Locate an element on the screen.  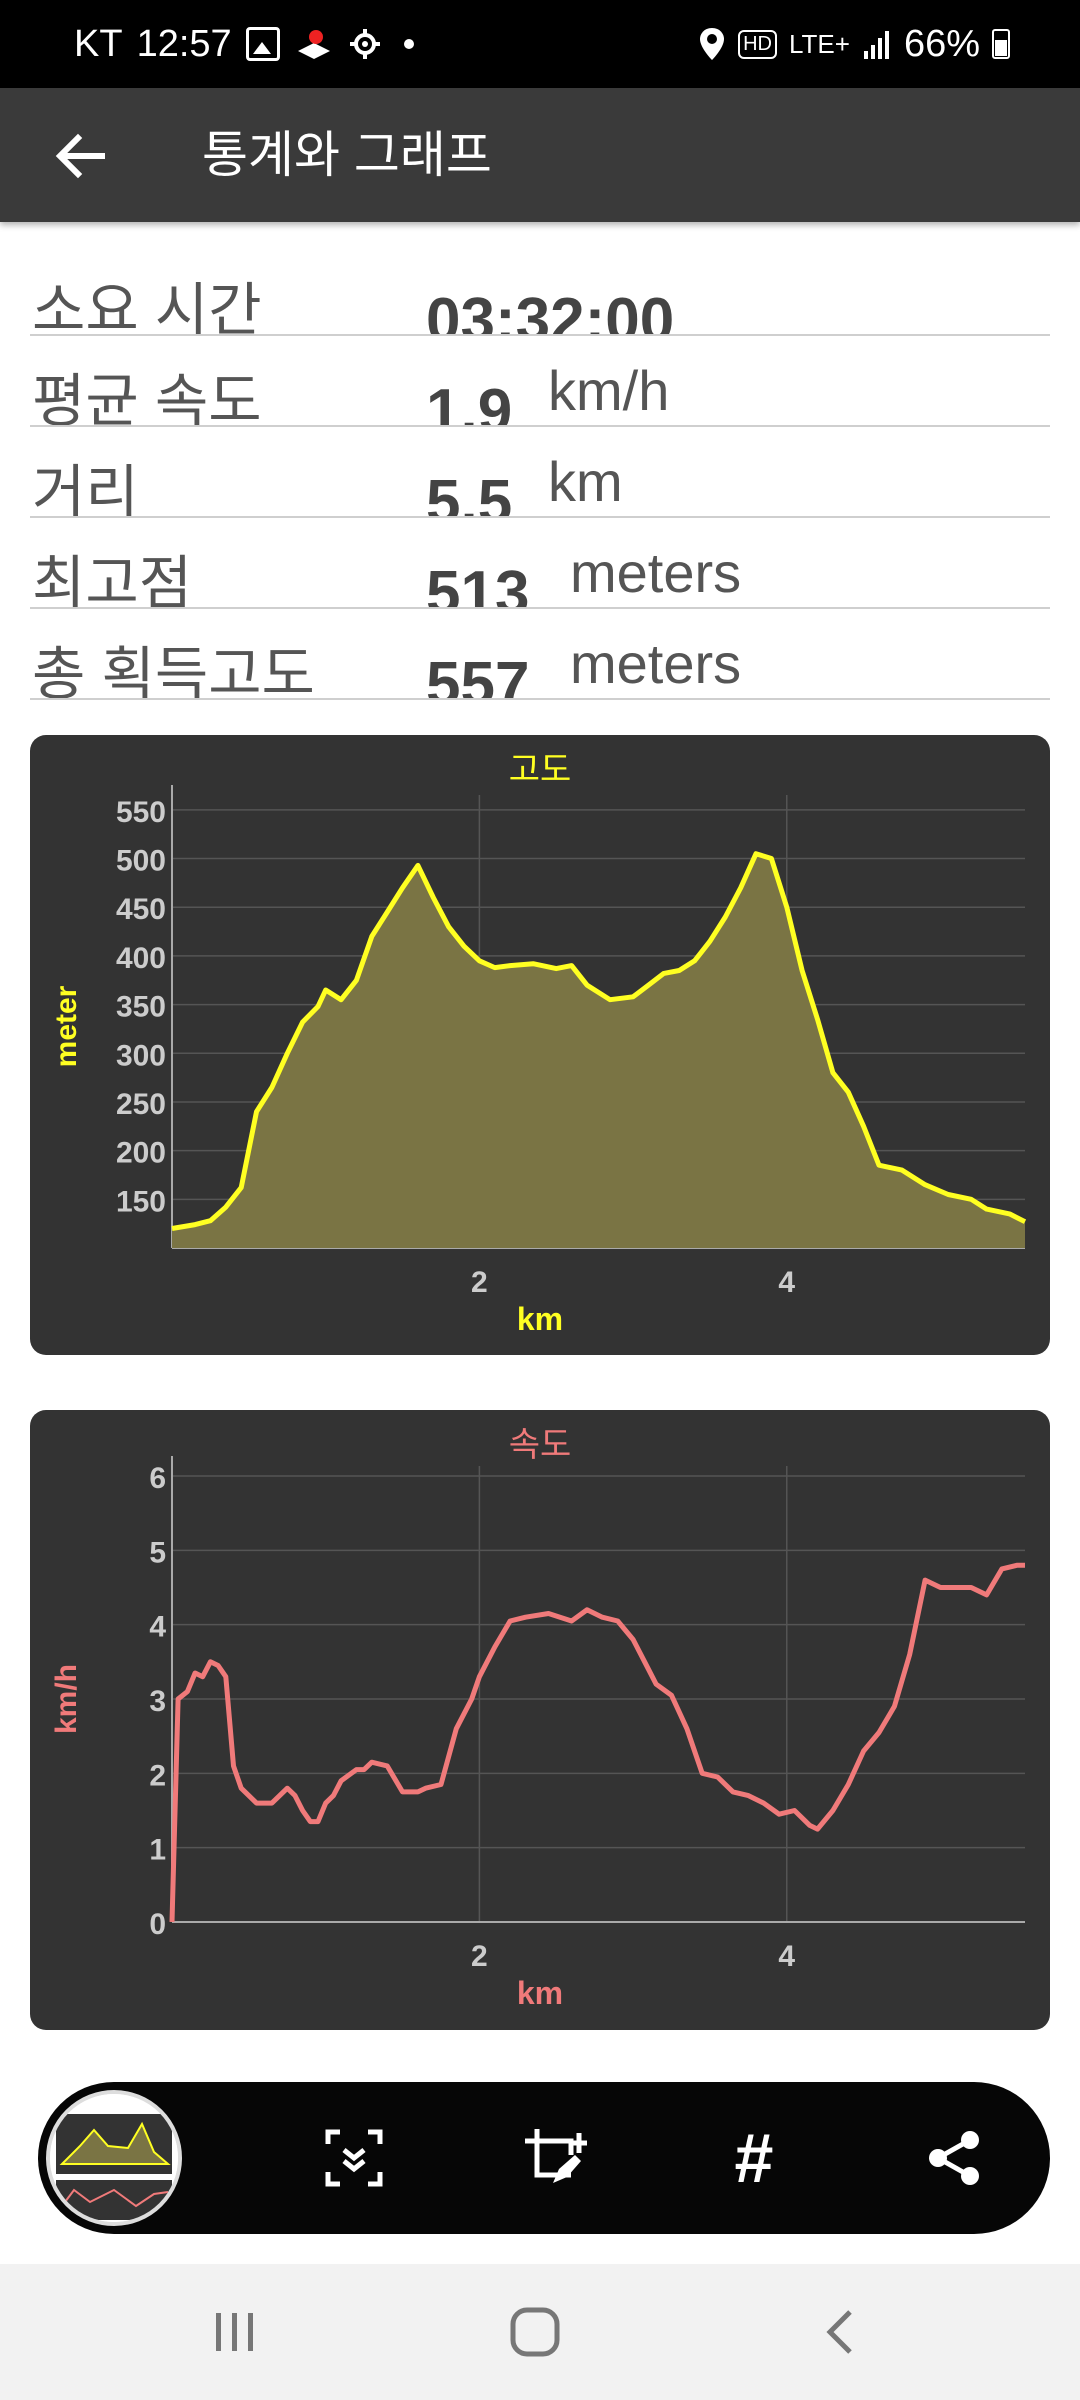
home-button is located at coordinates (535, 2332).